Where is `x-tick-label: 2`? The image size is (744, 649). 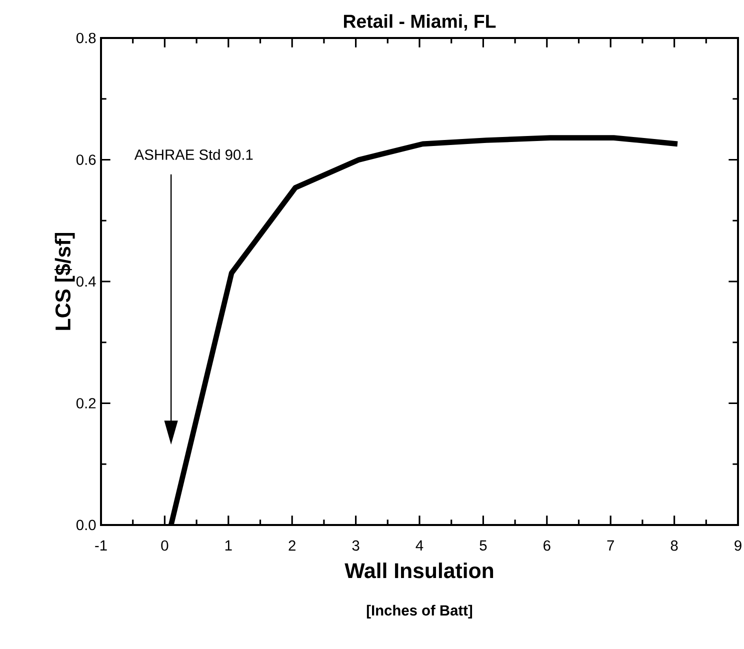
x-tick-label: 2 is located at coordinates (292, 545).